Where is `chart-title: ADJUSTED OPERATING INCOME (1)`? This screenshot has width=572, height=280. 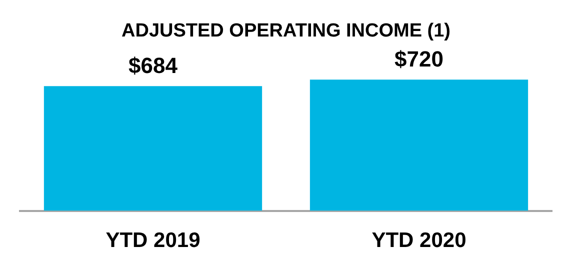 chart-title: ADJUSTED OPERATING INCOME (1) is located at coordinates (286, 31).